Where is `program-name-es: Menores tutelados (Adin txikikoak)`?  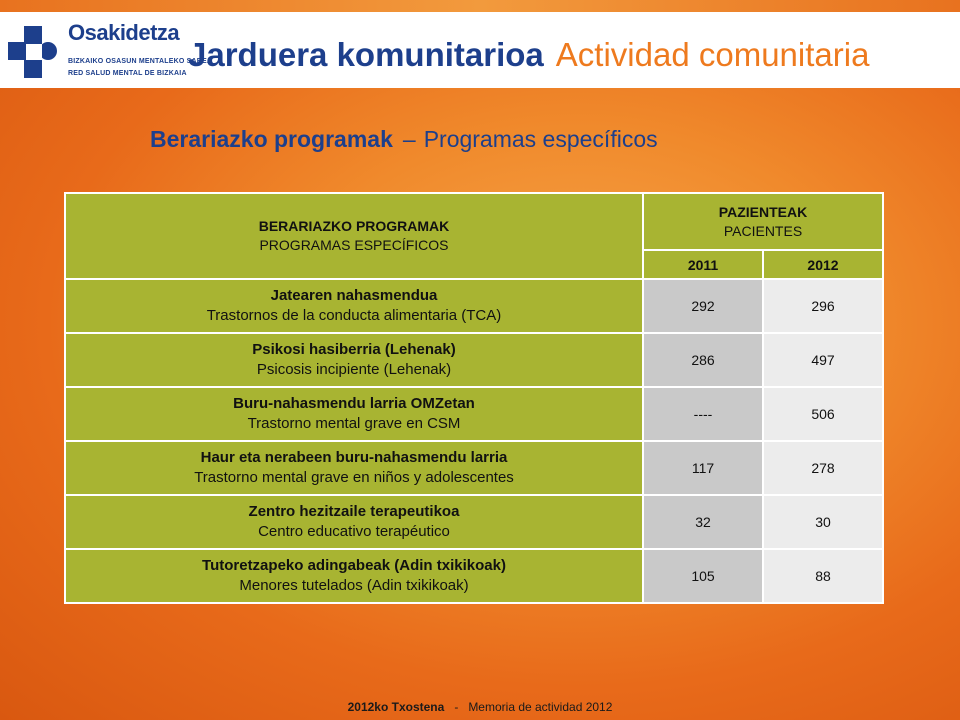 program-name-es: Menores tutelados (Adin txikikoak) is located at coordinates (354, 585).